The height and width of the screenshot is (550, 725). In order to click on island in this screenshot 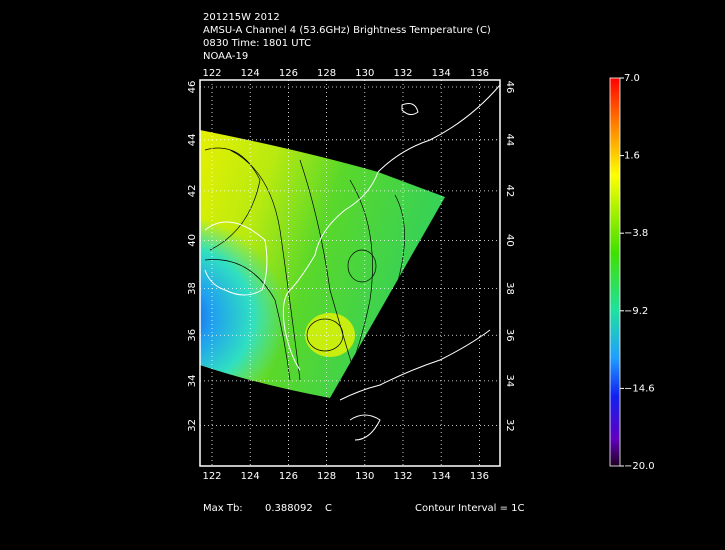, I will do `click(410, 109)`.